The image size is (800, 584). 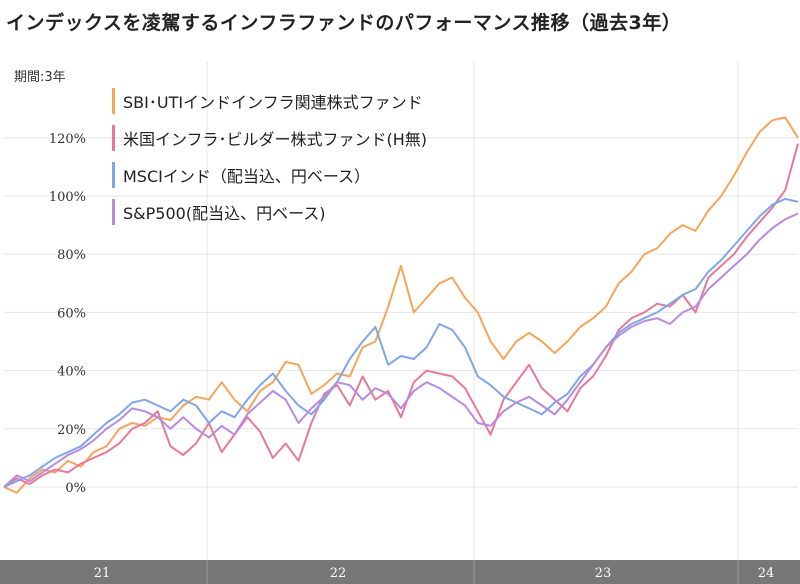 I want to click on legend-label: S&P500(配当込、円ベース), so click(x=224, y=213).